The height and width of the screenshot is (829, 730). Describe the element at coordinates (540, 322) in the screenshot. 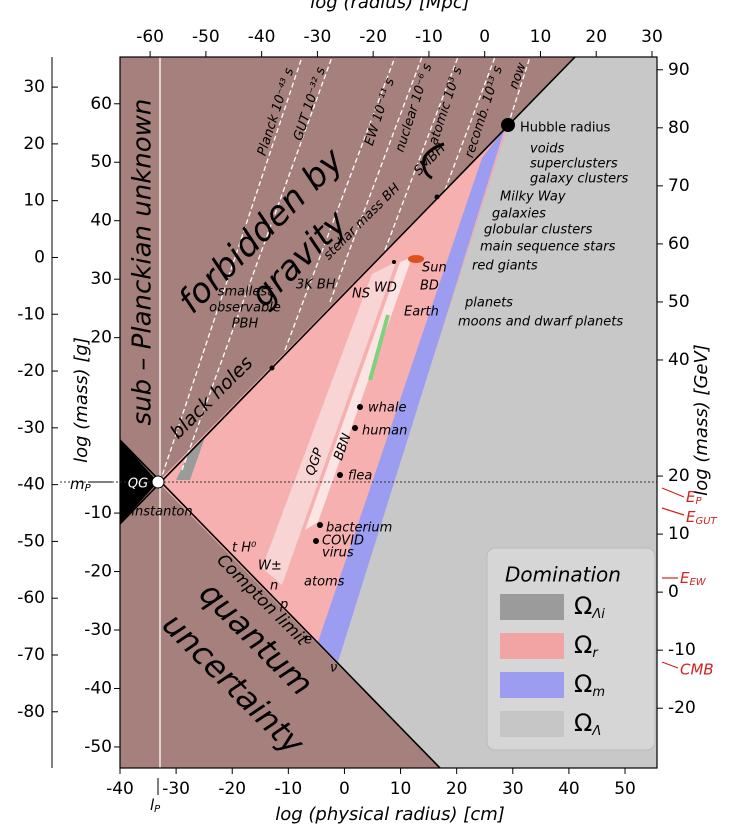

I see `annotation: moons and dwarf planets` at that location.